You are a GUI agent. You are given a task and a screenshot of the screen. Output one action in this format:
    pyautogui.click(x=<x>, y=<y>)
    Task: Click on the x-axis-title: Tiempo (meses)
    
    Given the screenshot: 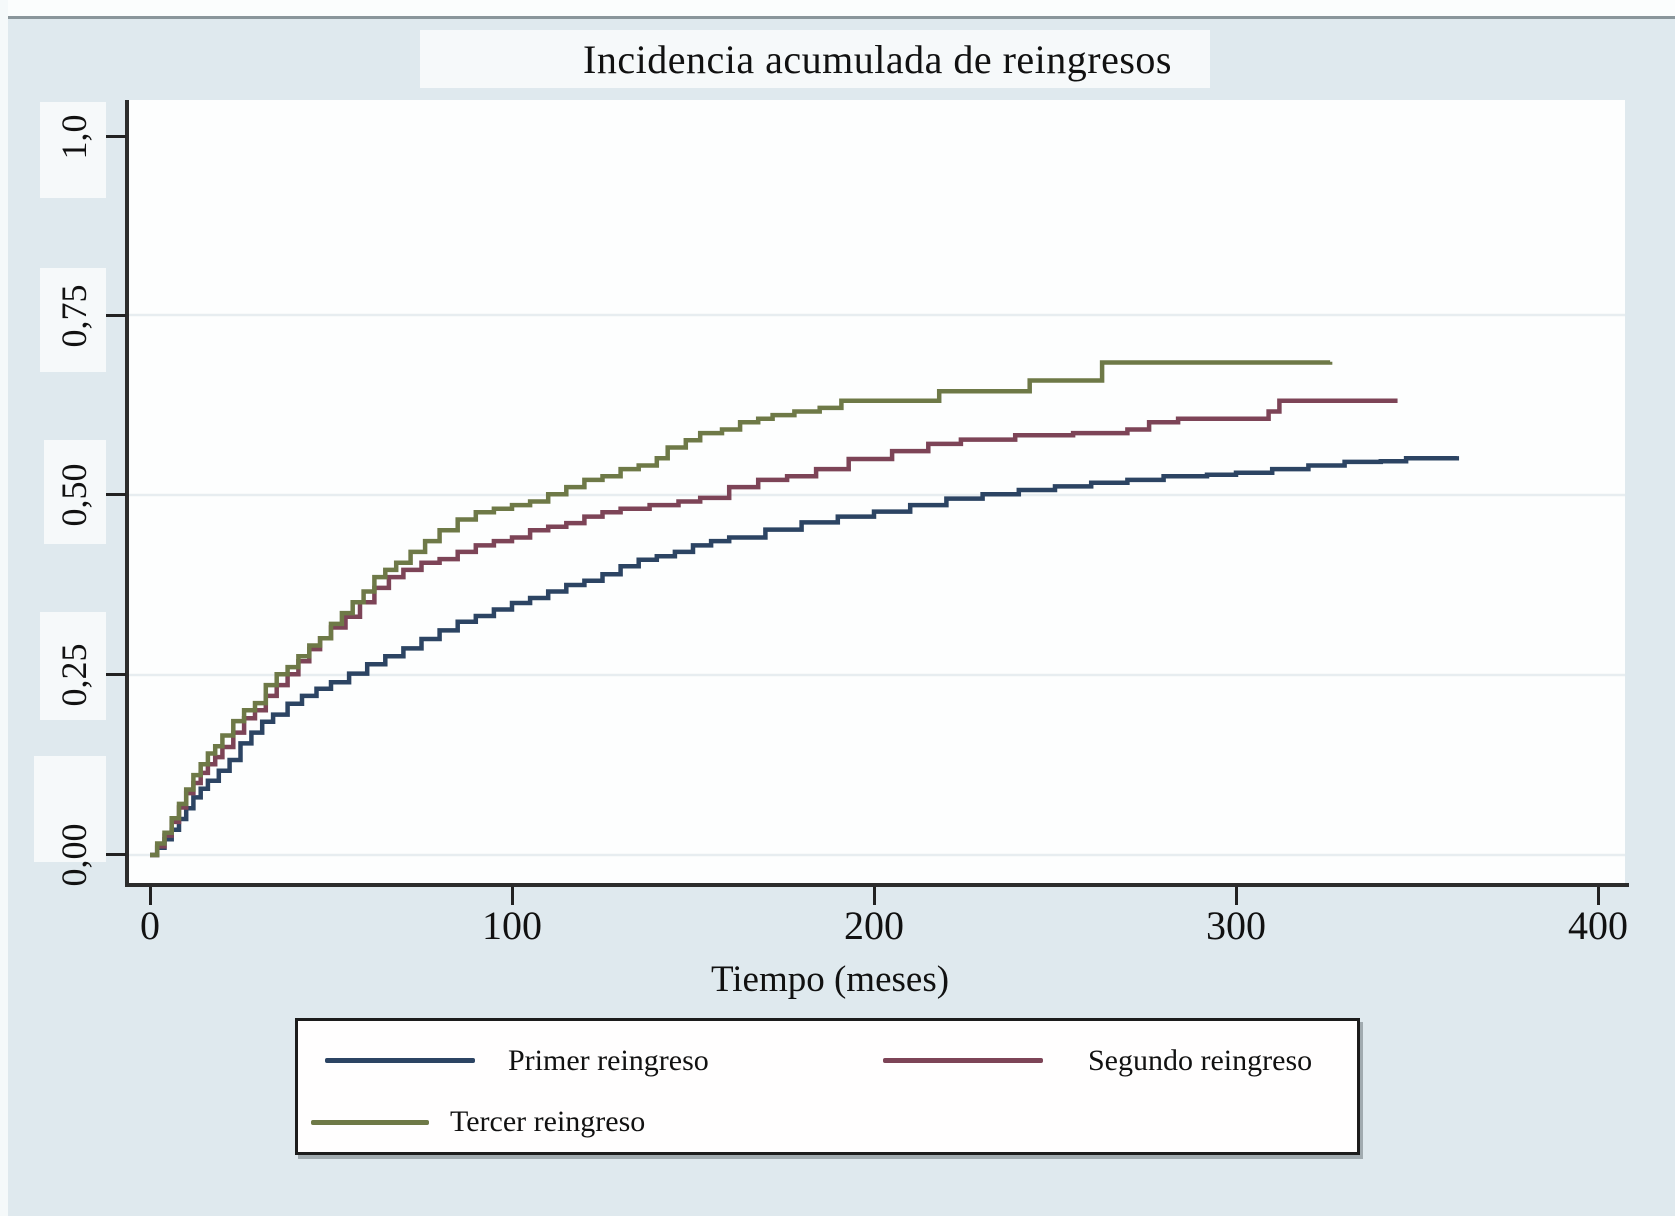 What is the action you would take?
    pyautogui.click(x=830, y=979)
    